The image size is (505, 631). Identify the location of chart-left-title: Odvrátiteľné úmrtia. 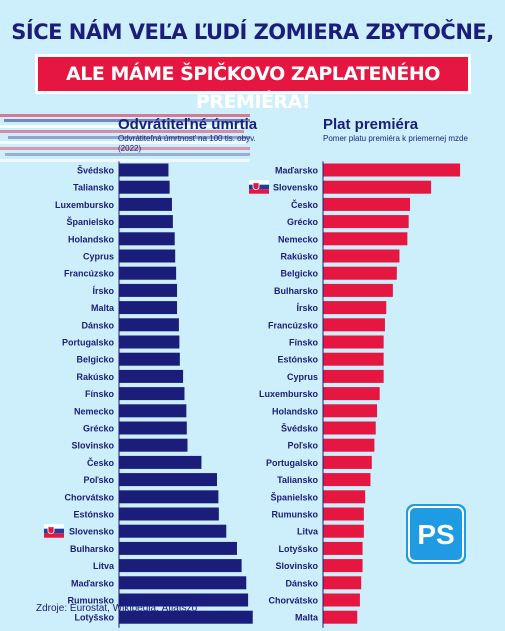
(188, 124).